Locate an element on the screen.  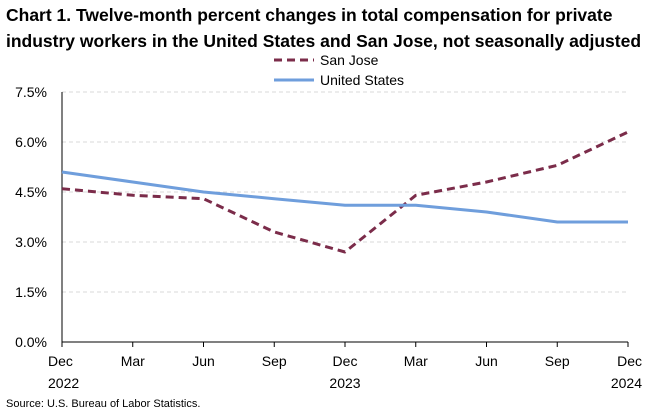
x-tick-label-year: 2024 is located at coordinates (626, 383).